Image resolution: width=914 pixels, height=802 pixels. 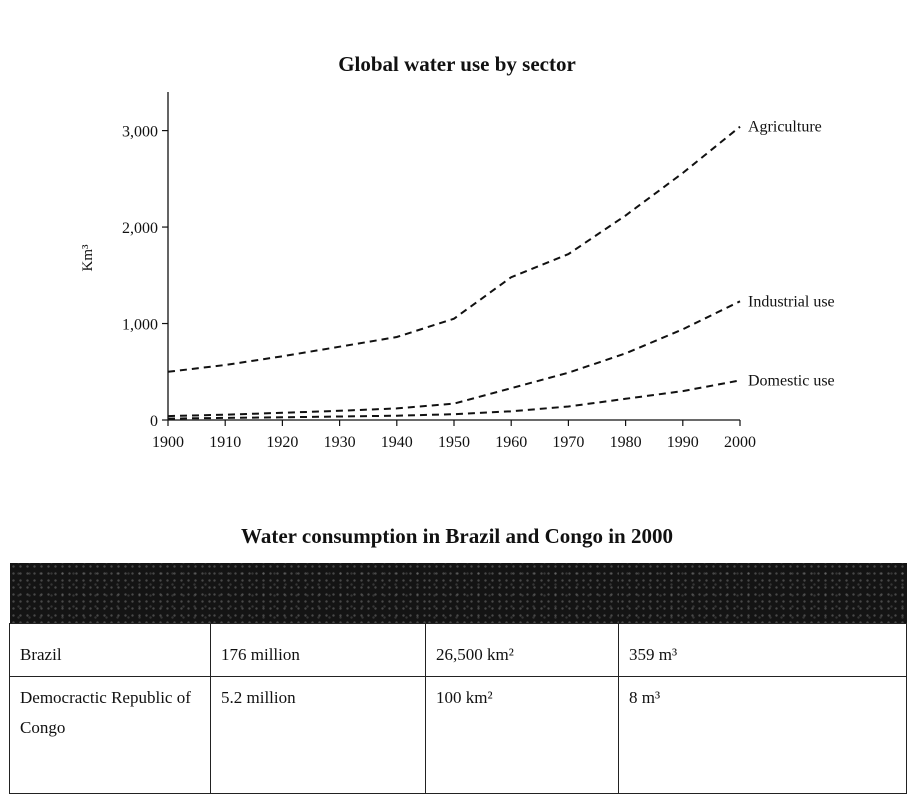 I want to click on series-label: Agriculture, so click(x=785, y=127).